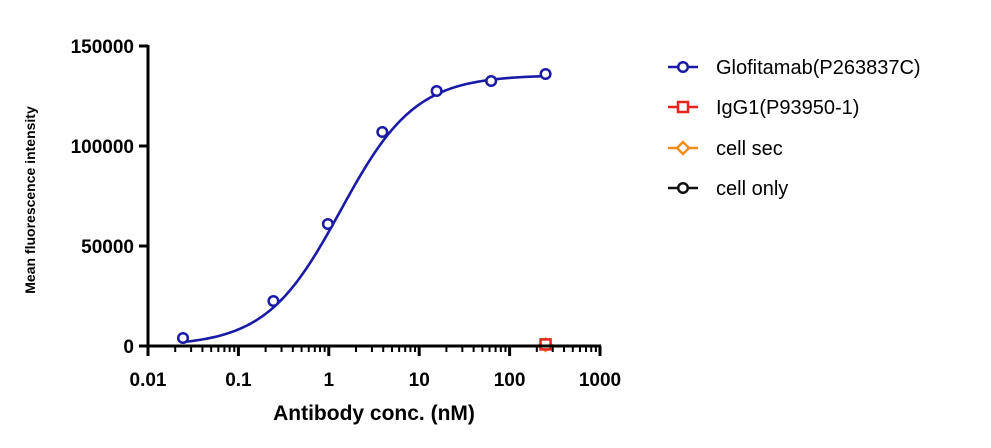 Image resolution: width=991 pixels, height=448 pixels. I want to click on y-tick-label: 0, so click(128, 347).